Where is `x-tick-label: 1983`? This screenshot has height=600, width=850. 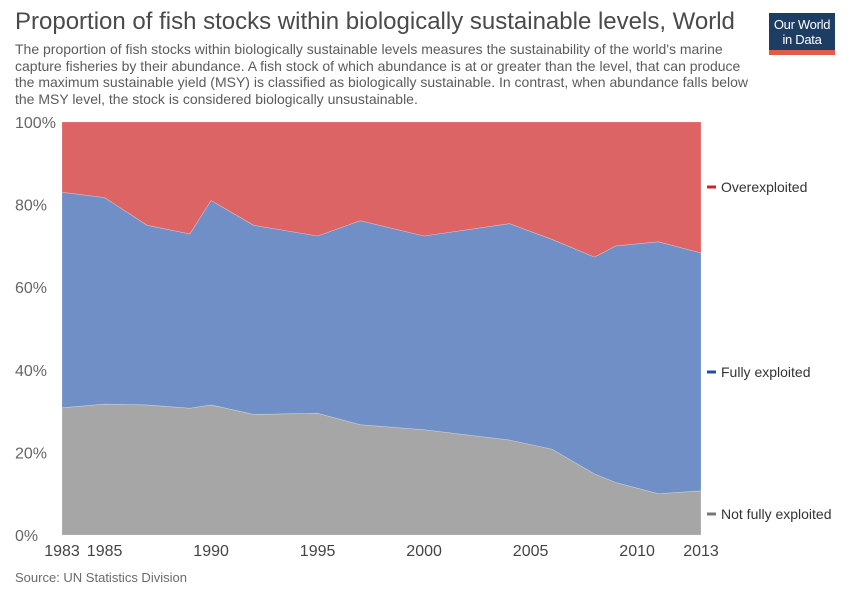 x-tick-label: 1983 is located at coordinates (62, 551).